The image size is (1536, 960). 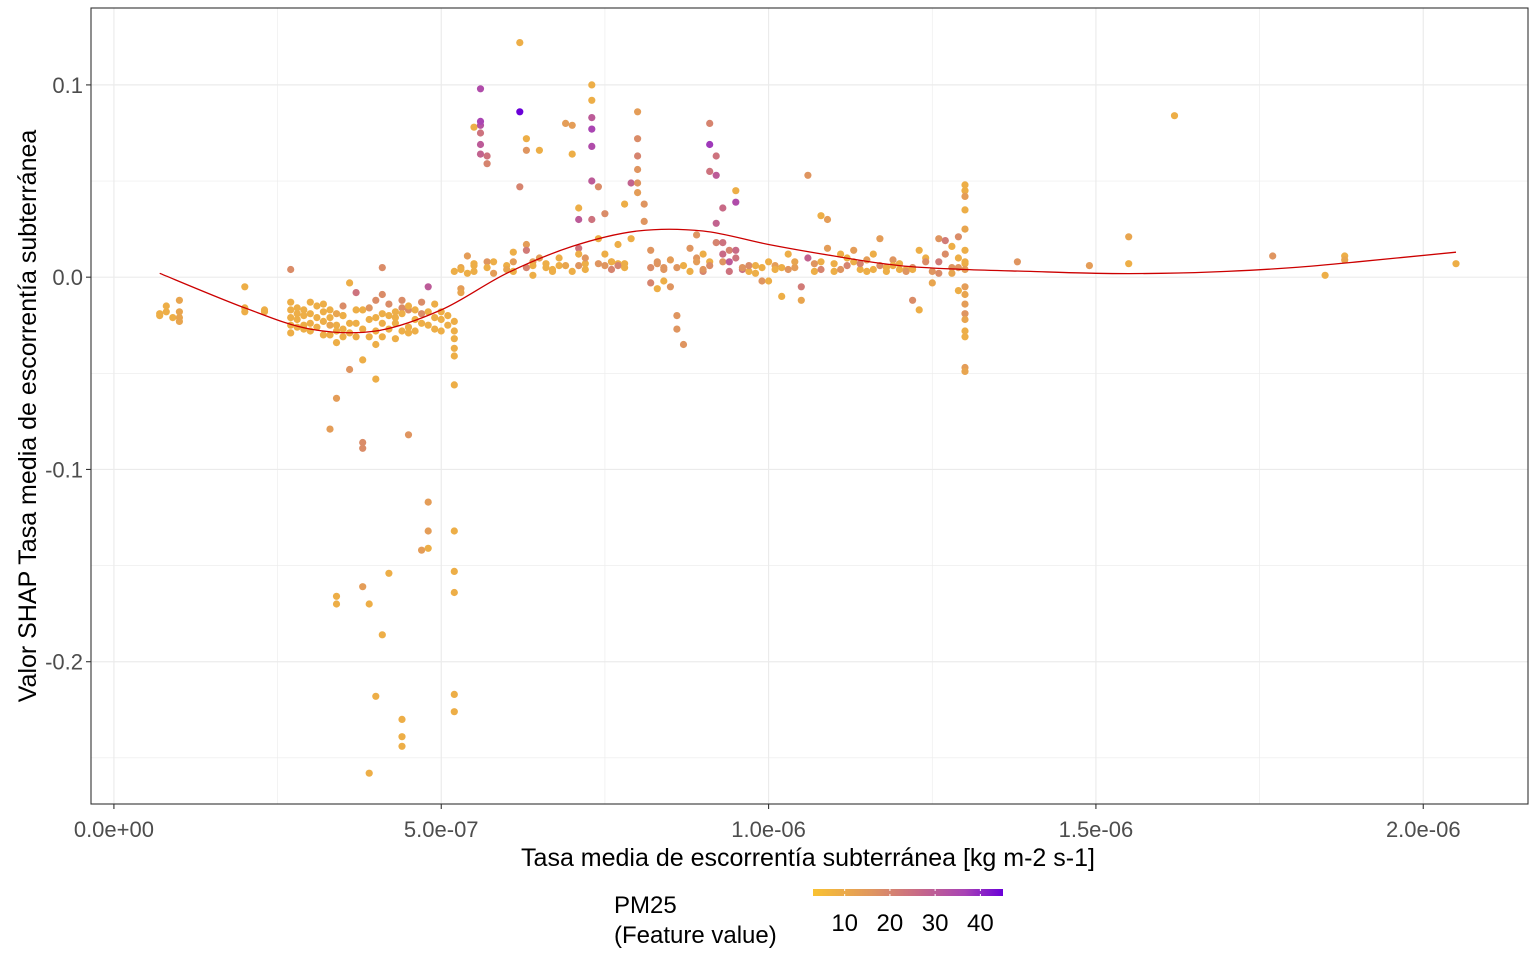 What do you see at coordinates (67, 85) in the screenshot?
I see `y-tick-label: 0.1` at bounding box center [67, 85].